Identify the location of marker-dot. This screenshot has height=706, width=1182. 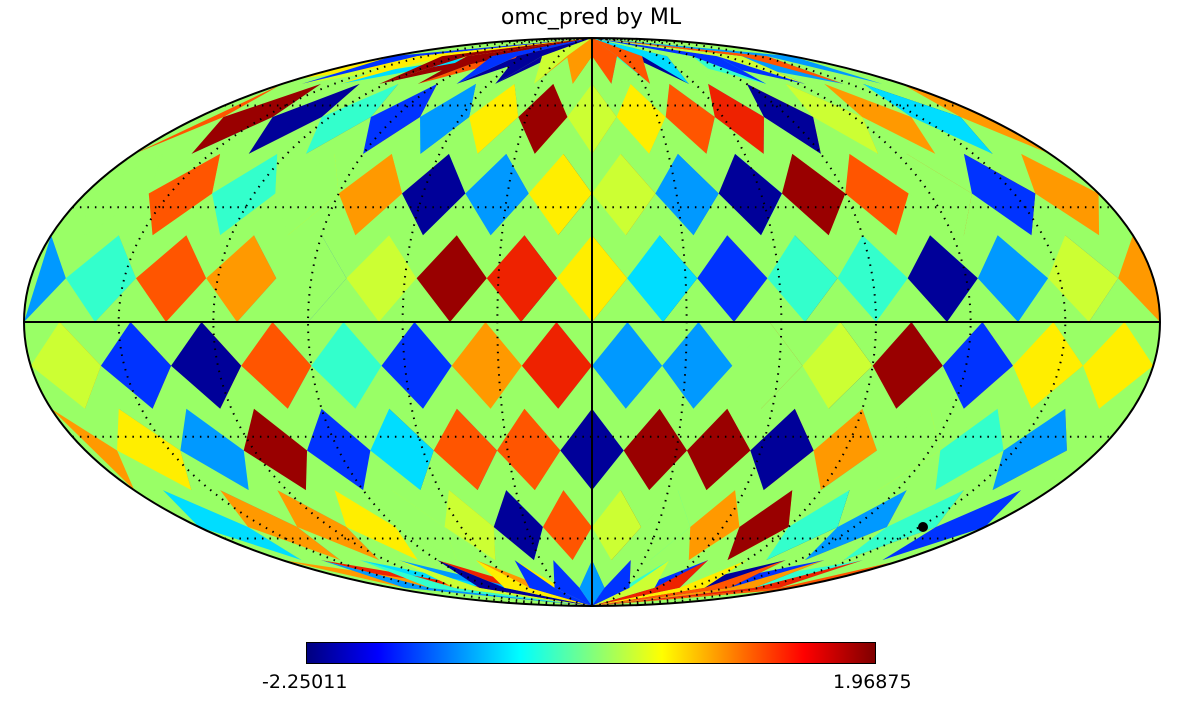
(923, 527).